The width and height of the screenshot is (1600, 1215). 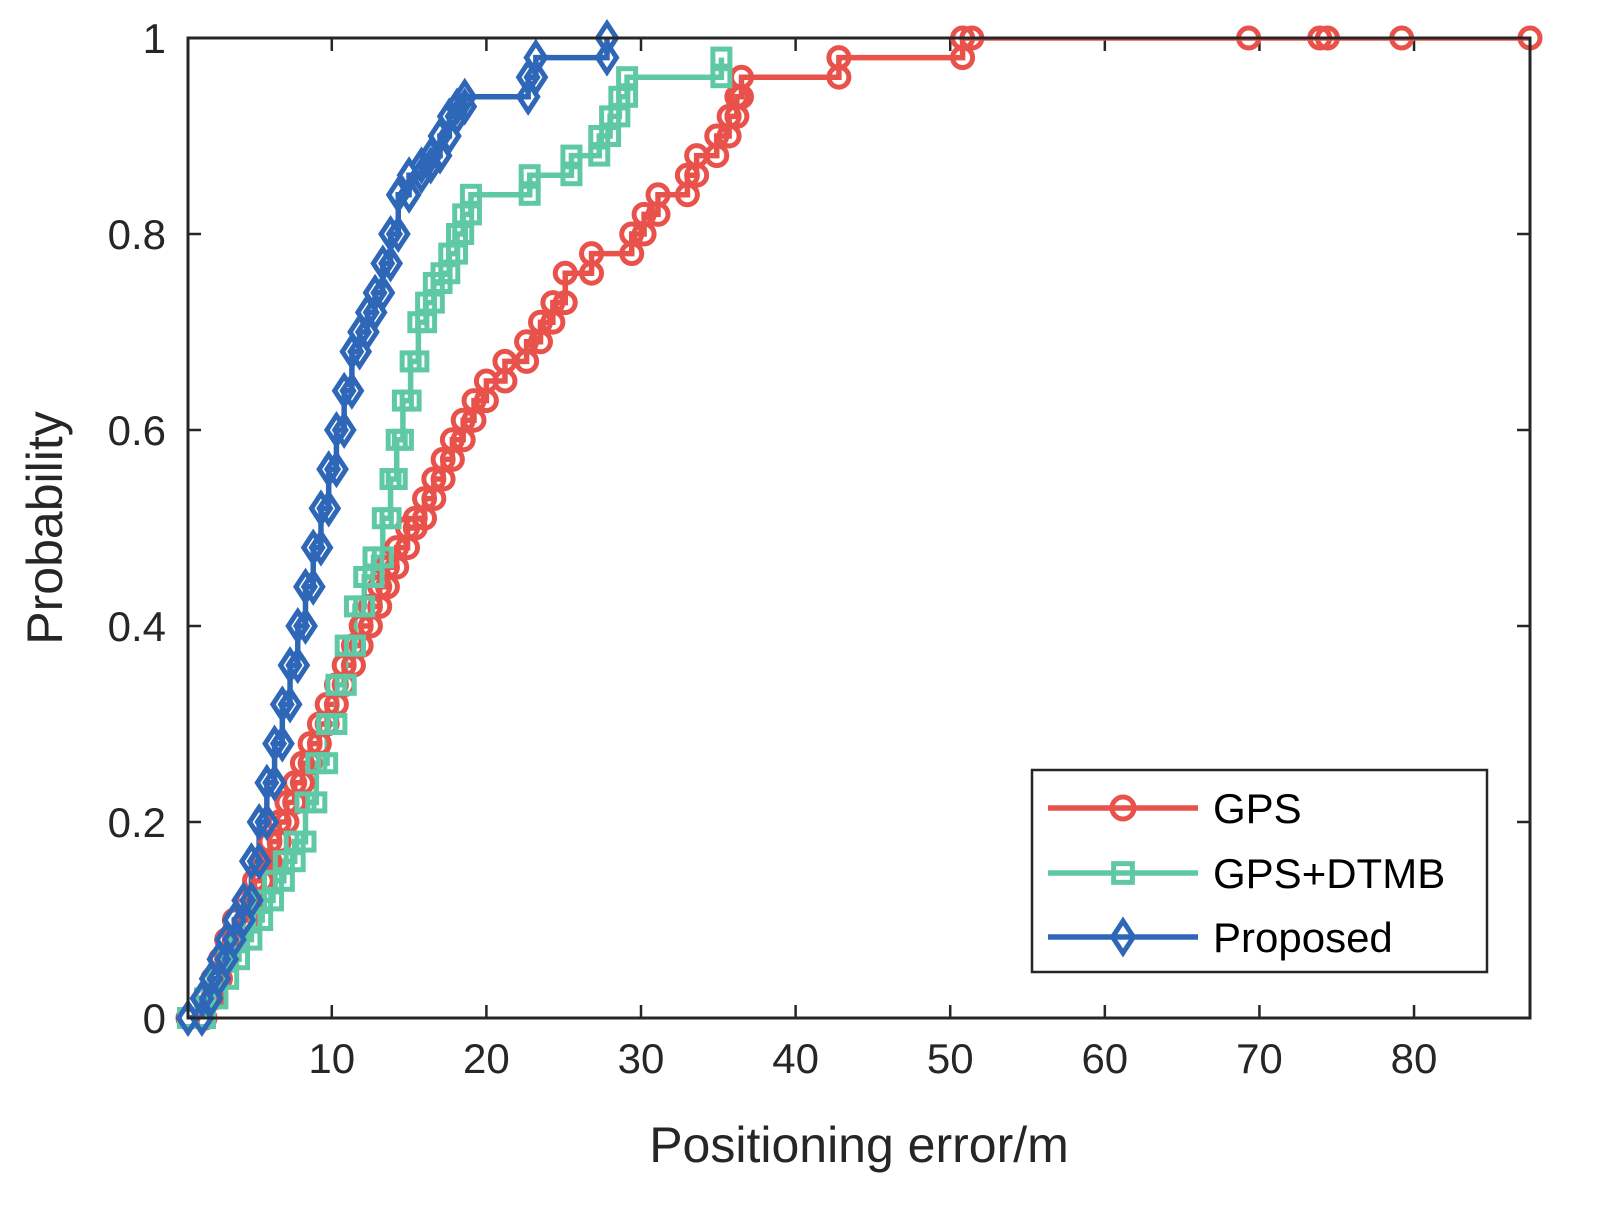 I want to click on legend-label-gps-dtmb: GPS+DTMB, so click(x=1329, y=873).